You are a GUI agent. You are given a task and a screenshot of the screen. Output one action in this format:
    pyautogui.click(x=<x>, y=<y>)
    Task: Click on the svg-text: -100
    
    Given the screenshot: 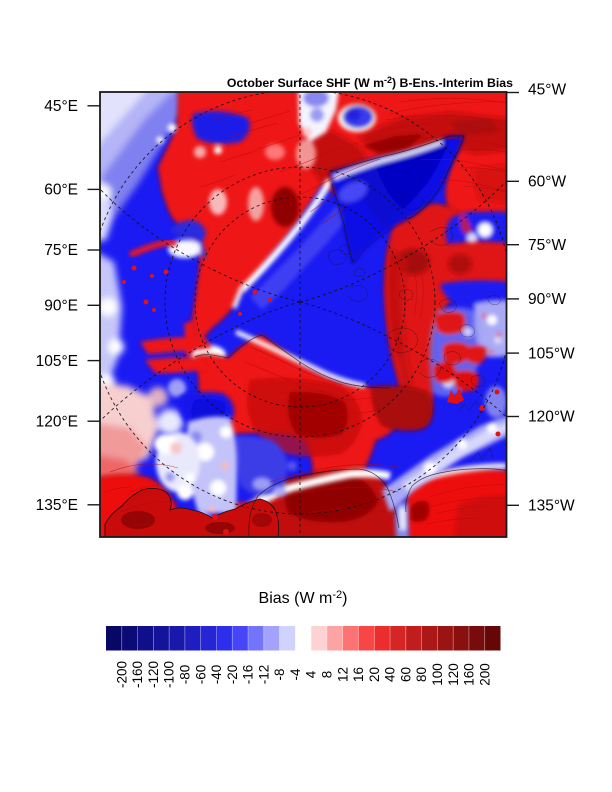 What is the action you would take?
    pyautogui.click(x=169, y=674)
    